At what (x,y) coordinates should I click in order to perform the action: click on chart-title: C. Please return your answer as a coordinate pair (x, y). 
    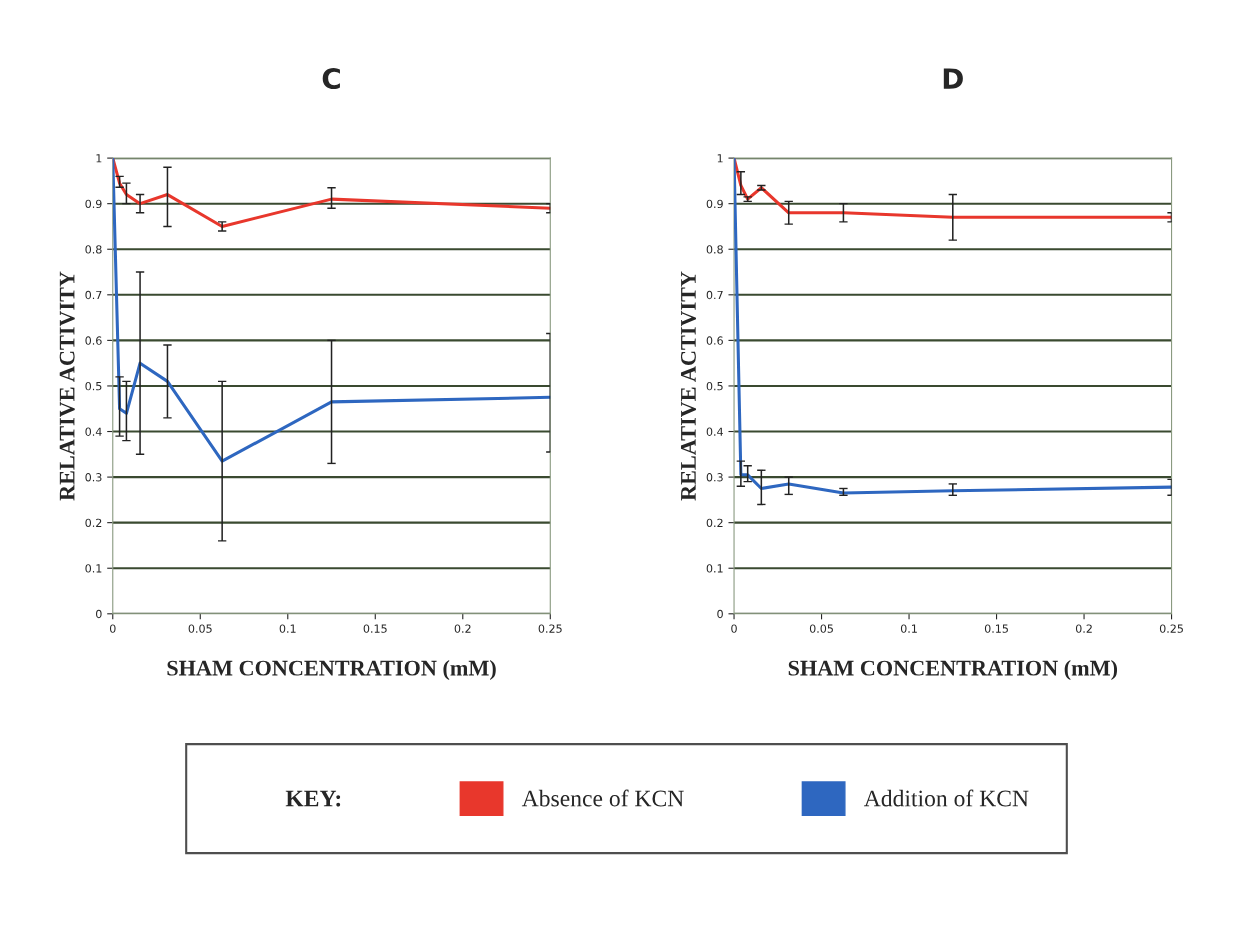
    Looking at the image, I should click on (331, 79).